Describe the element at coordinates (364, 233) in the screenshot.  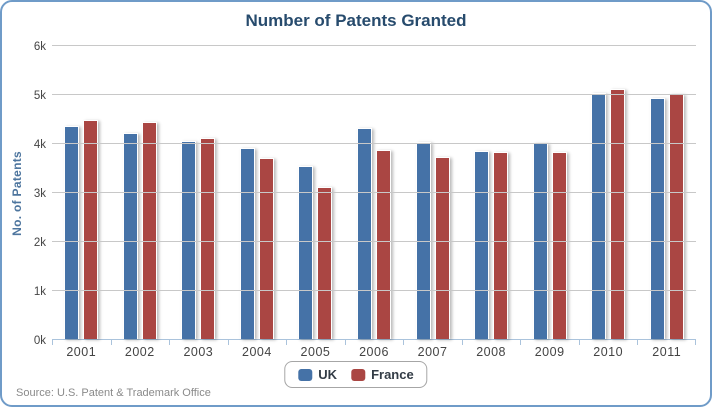
I see `bar-uk-2006` at that location.